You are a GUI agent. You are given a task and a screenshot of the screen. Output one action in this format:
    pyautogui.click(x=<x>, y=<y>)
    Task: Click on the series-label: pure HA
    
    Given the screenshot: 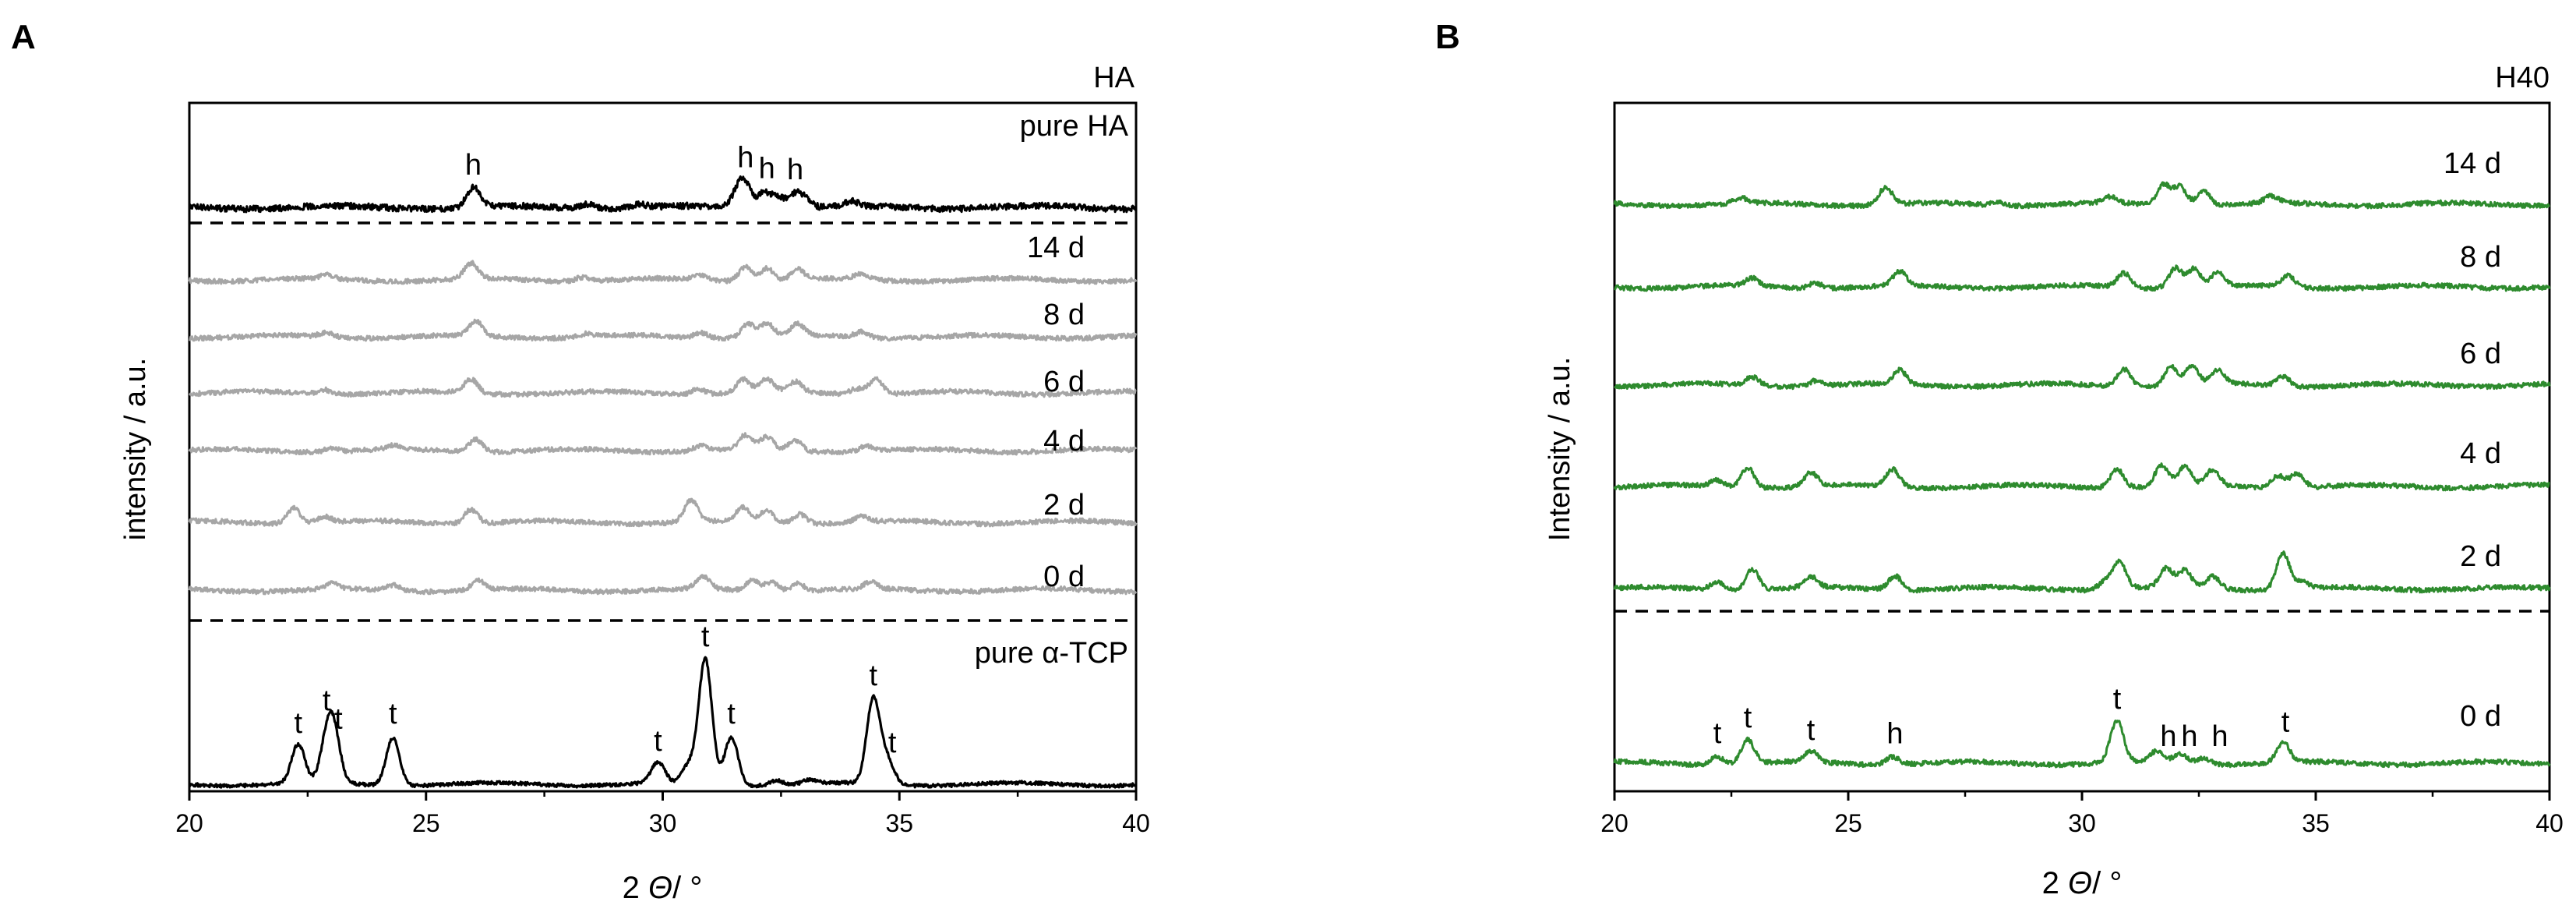 What is the action you would take?
    pyautogui.click(x=1074, y=127)
    